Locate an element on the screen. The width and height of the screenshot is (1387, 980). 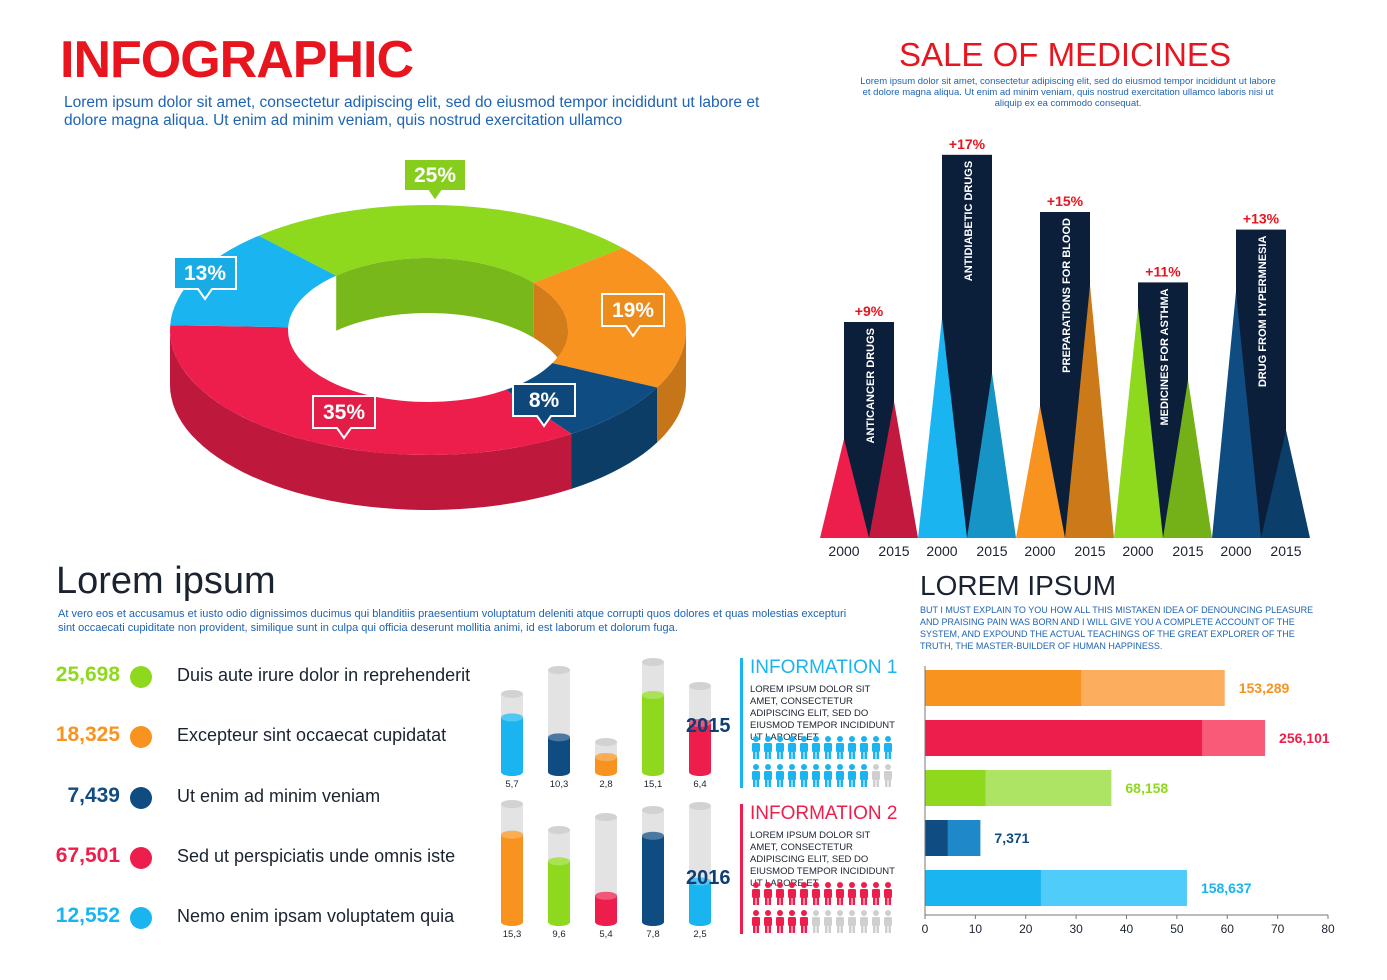
stat-row: 7,439 Ut enim ad minim veniam is located at coordinates (270, 798).